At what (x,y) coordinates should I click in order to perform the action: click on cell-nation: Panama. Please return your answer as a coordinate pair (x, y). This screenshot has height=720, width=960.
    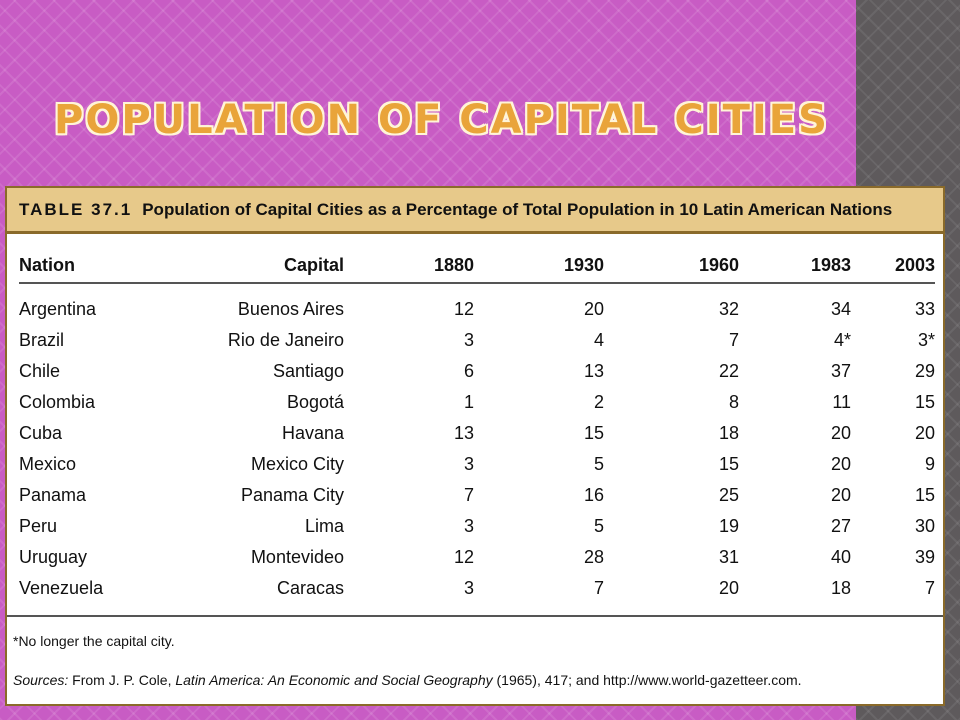
    Looking at the image, I should click on (53, 495).